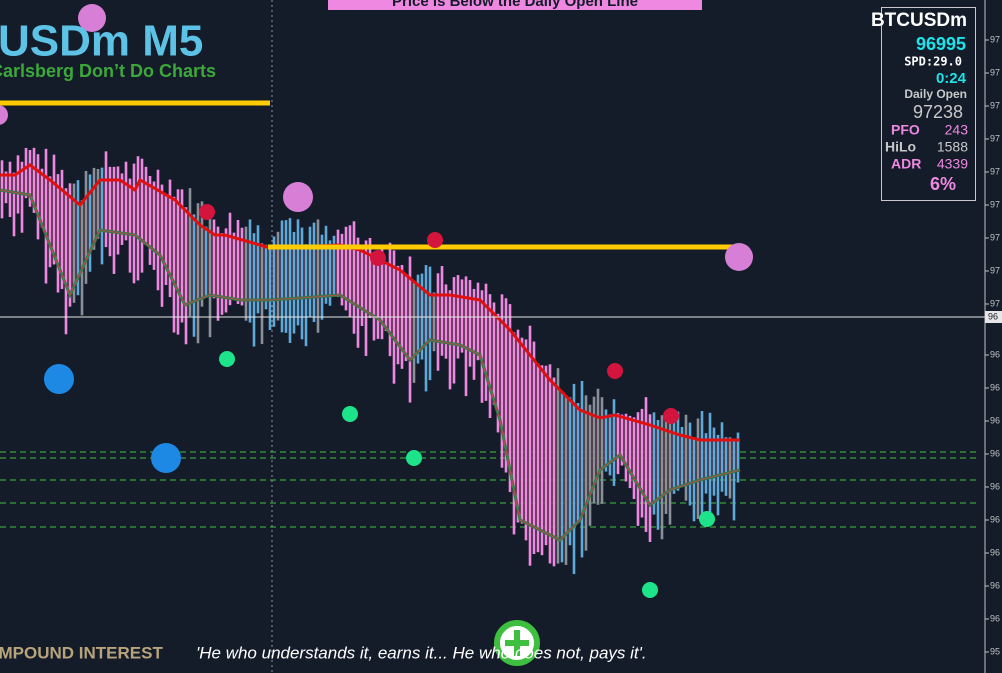 The height and width of the screenshot is (673, 1002). I want to click on title: USDm M5, so click(101, 41).